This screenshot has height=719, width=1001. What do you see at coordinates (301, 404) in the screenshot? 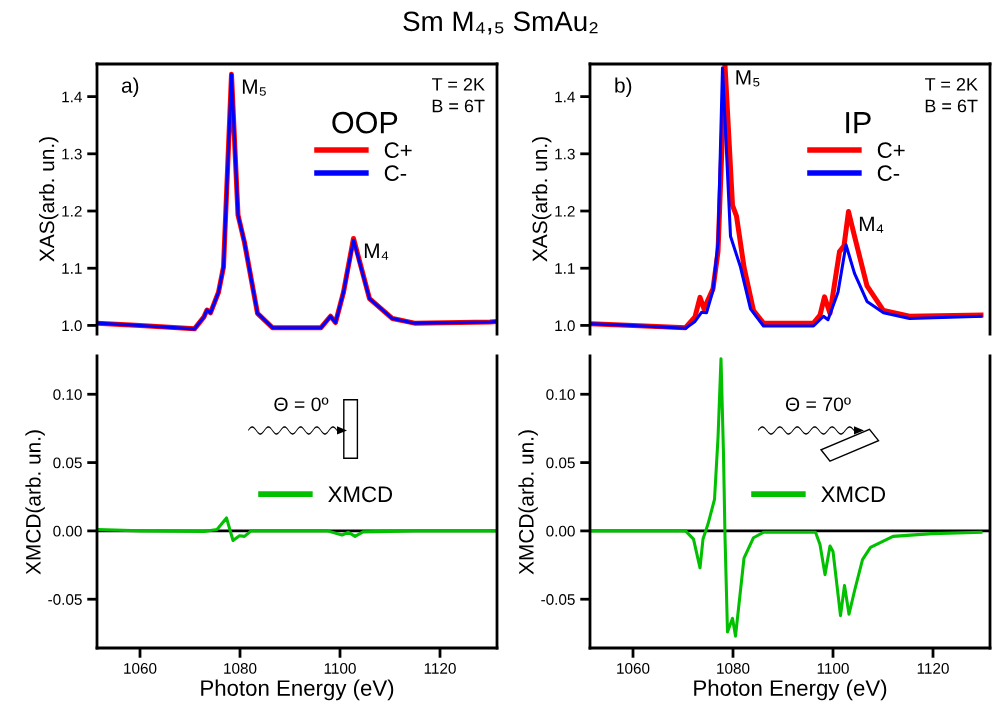
I see `annotation: Θ = 0º` at bounding box center [301, 404].